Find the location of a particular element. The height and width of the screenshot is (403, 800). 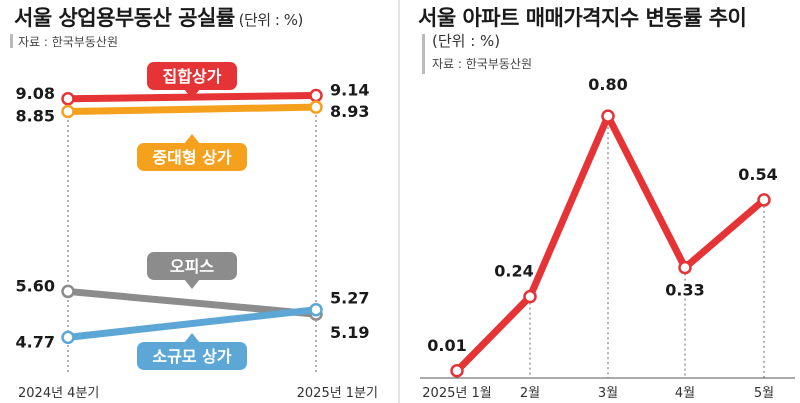

apartment-unit: (단위 : %) is located at coordinates (466, 41).